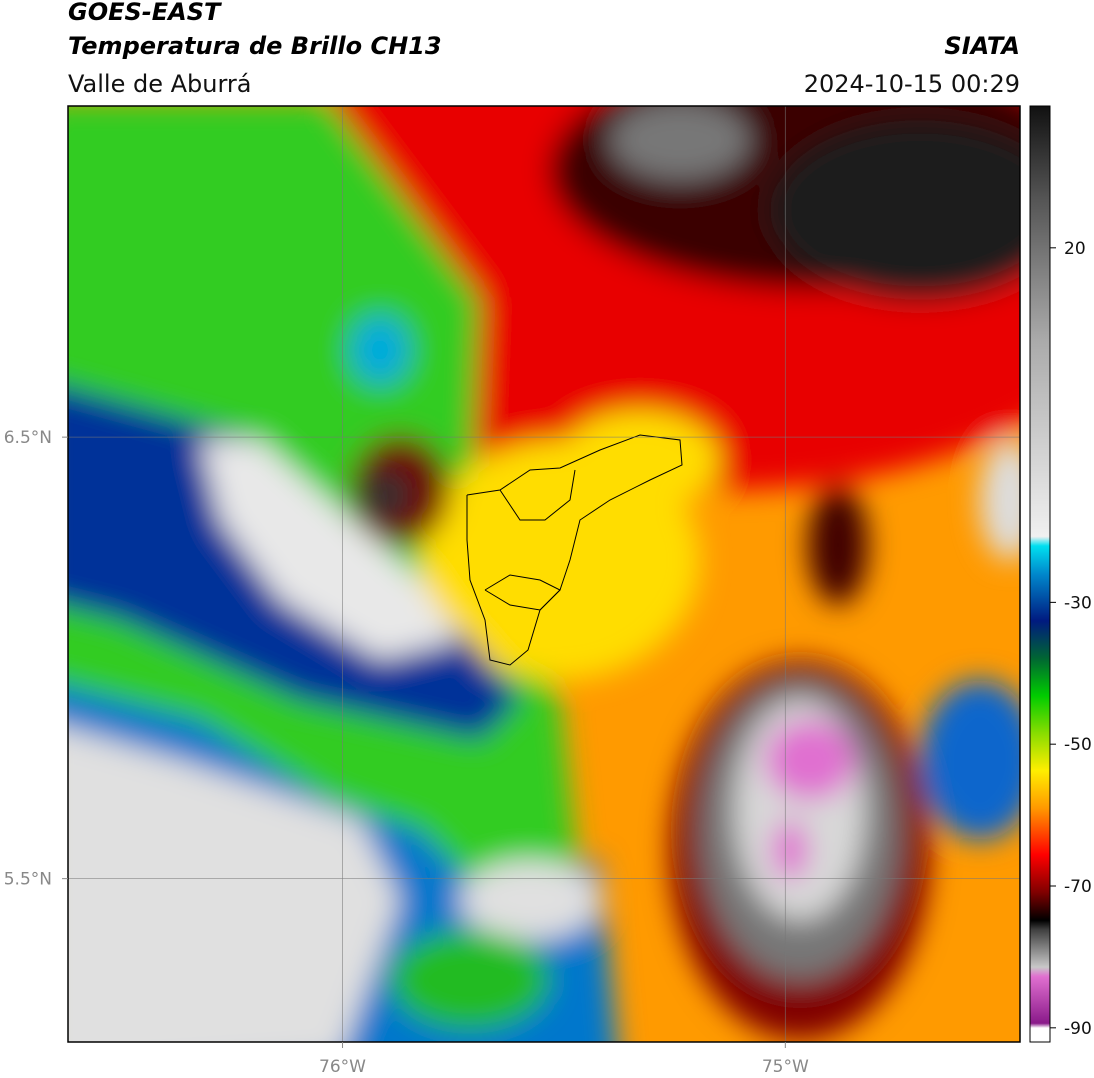 This screenshot has height=1078, width=1094. Describe the element at coordinates (1075, 249) in the screenshot. I see `colorbar-tick-label: 20` at that location.